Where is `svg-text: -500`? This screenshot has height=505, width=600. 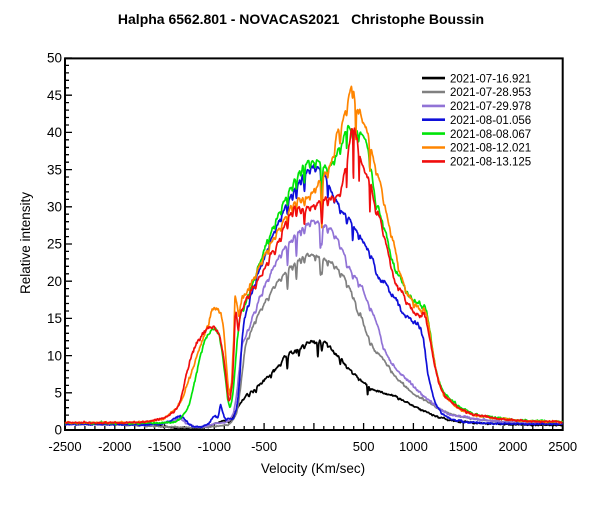 svg-text: -500 is located at coordinates (264, 446).